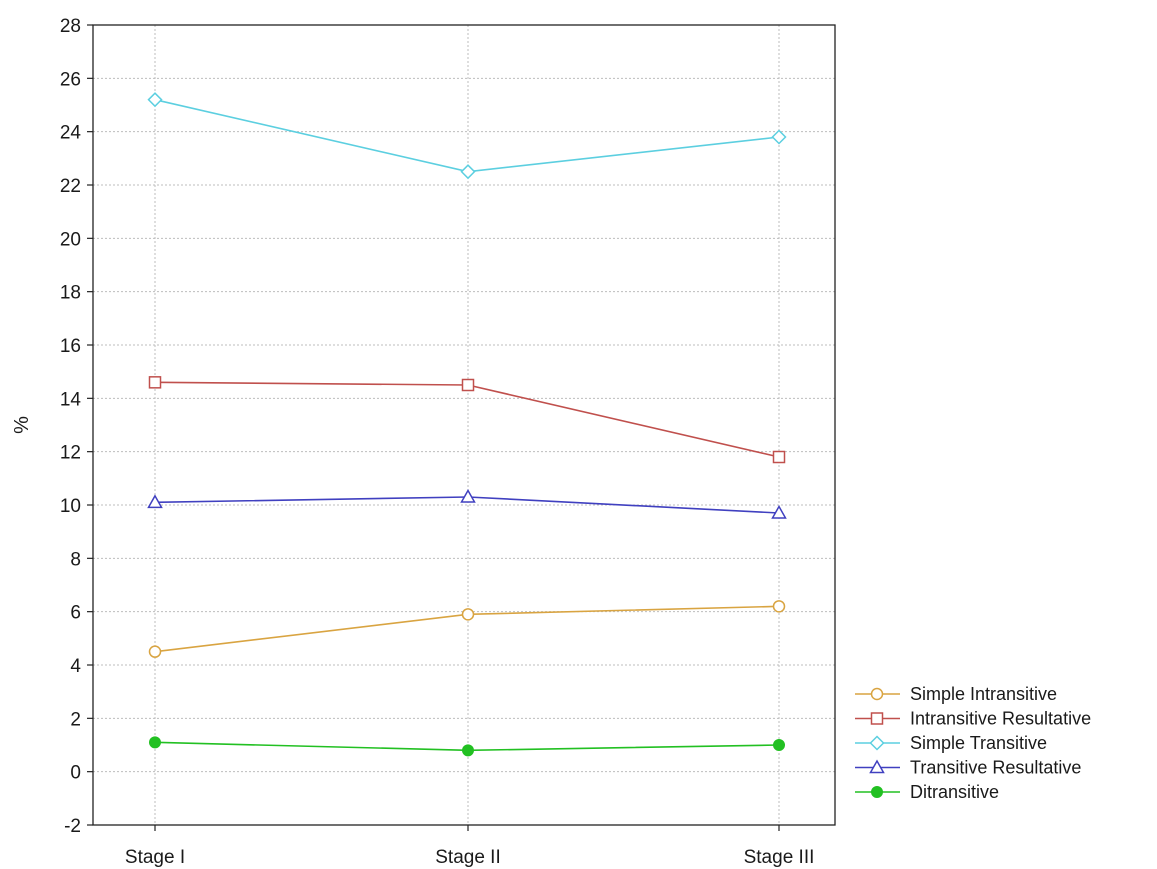 The width and height of the screenshot is (1157, 869). I want to click on x-tick-label: Stage I, so click(155, 857).